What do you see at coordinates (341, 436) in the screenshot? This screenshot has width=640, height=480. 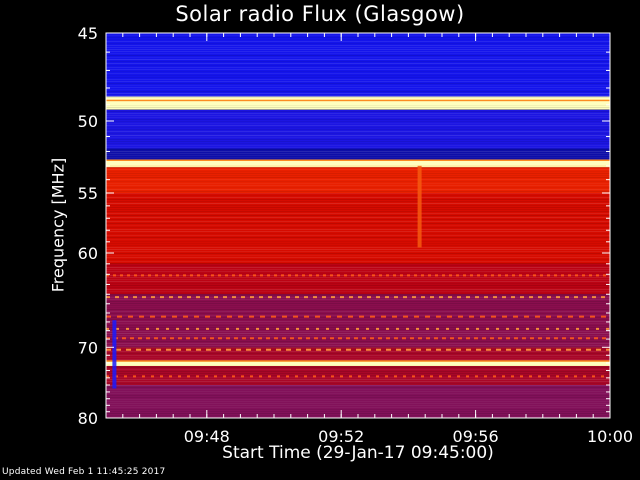 I see `x-tick-label: 09:52` at bounding box center [341, 436].